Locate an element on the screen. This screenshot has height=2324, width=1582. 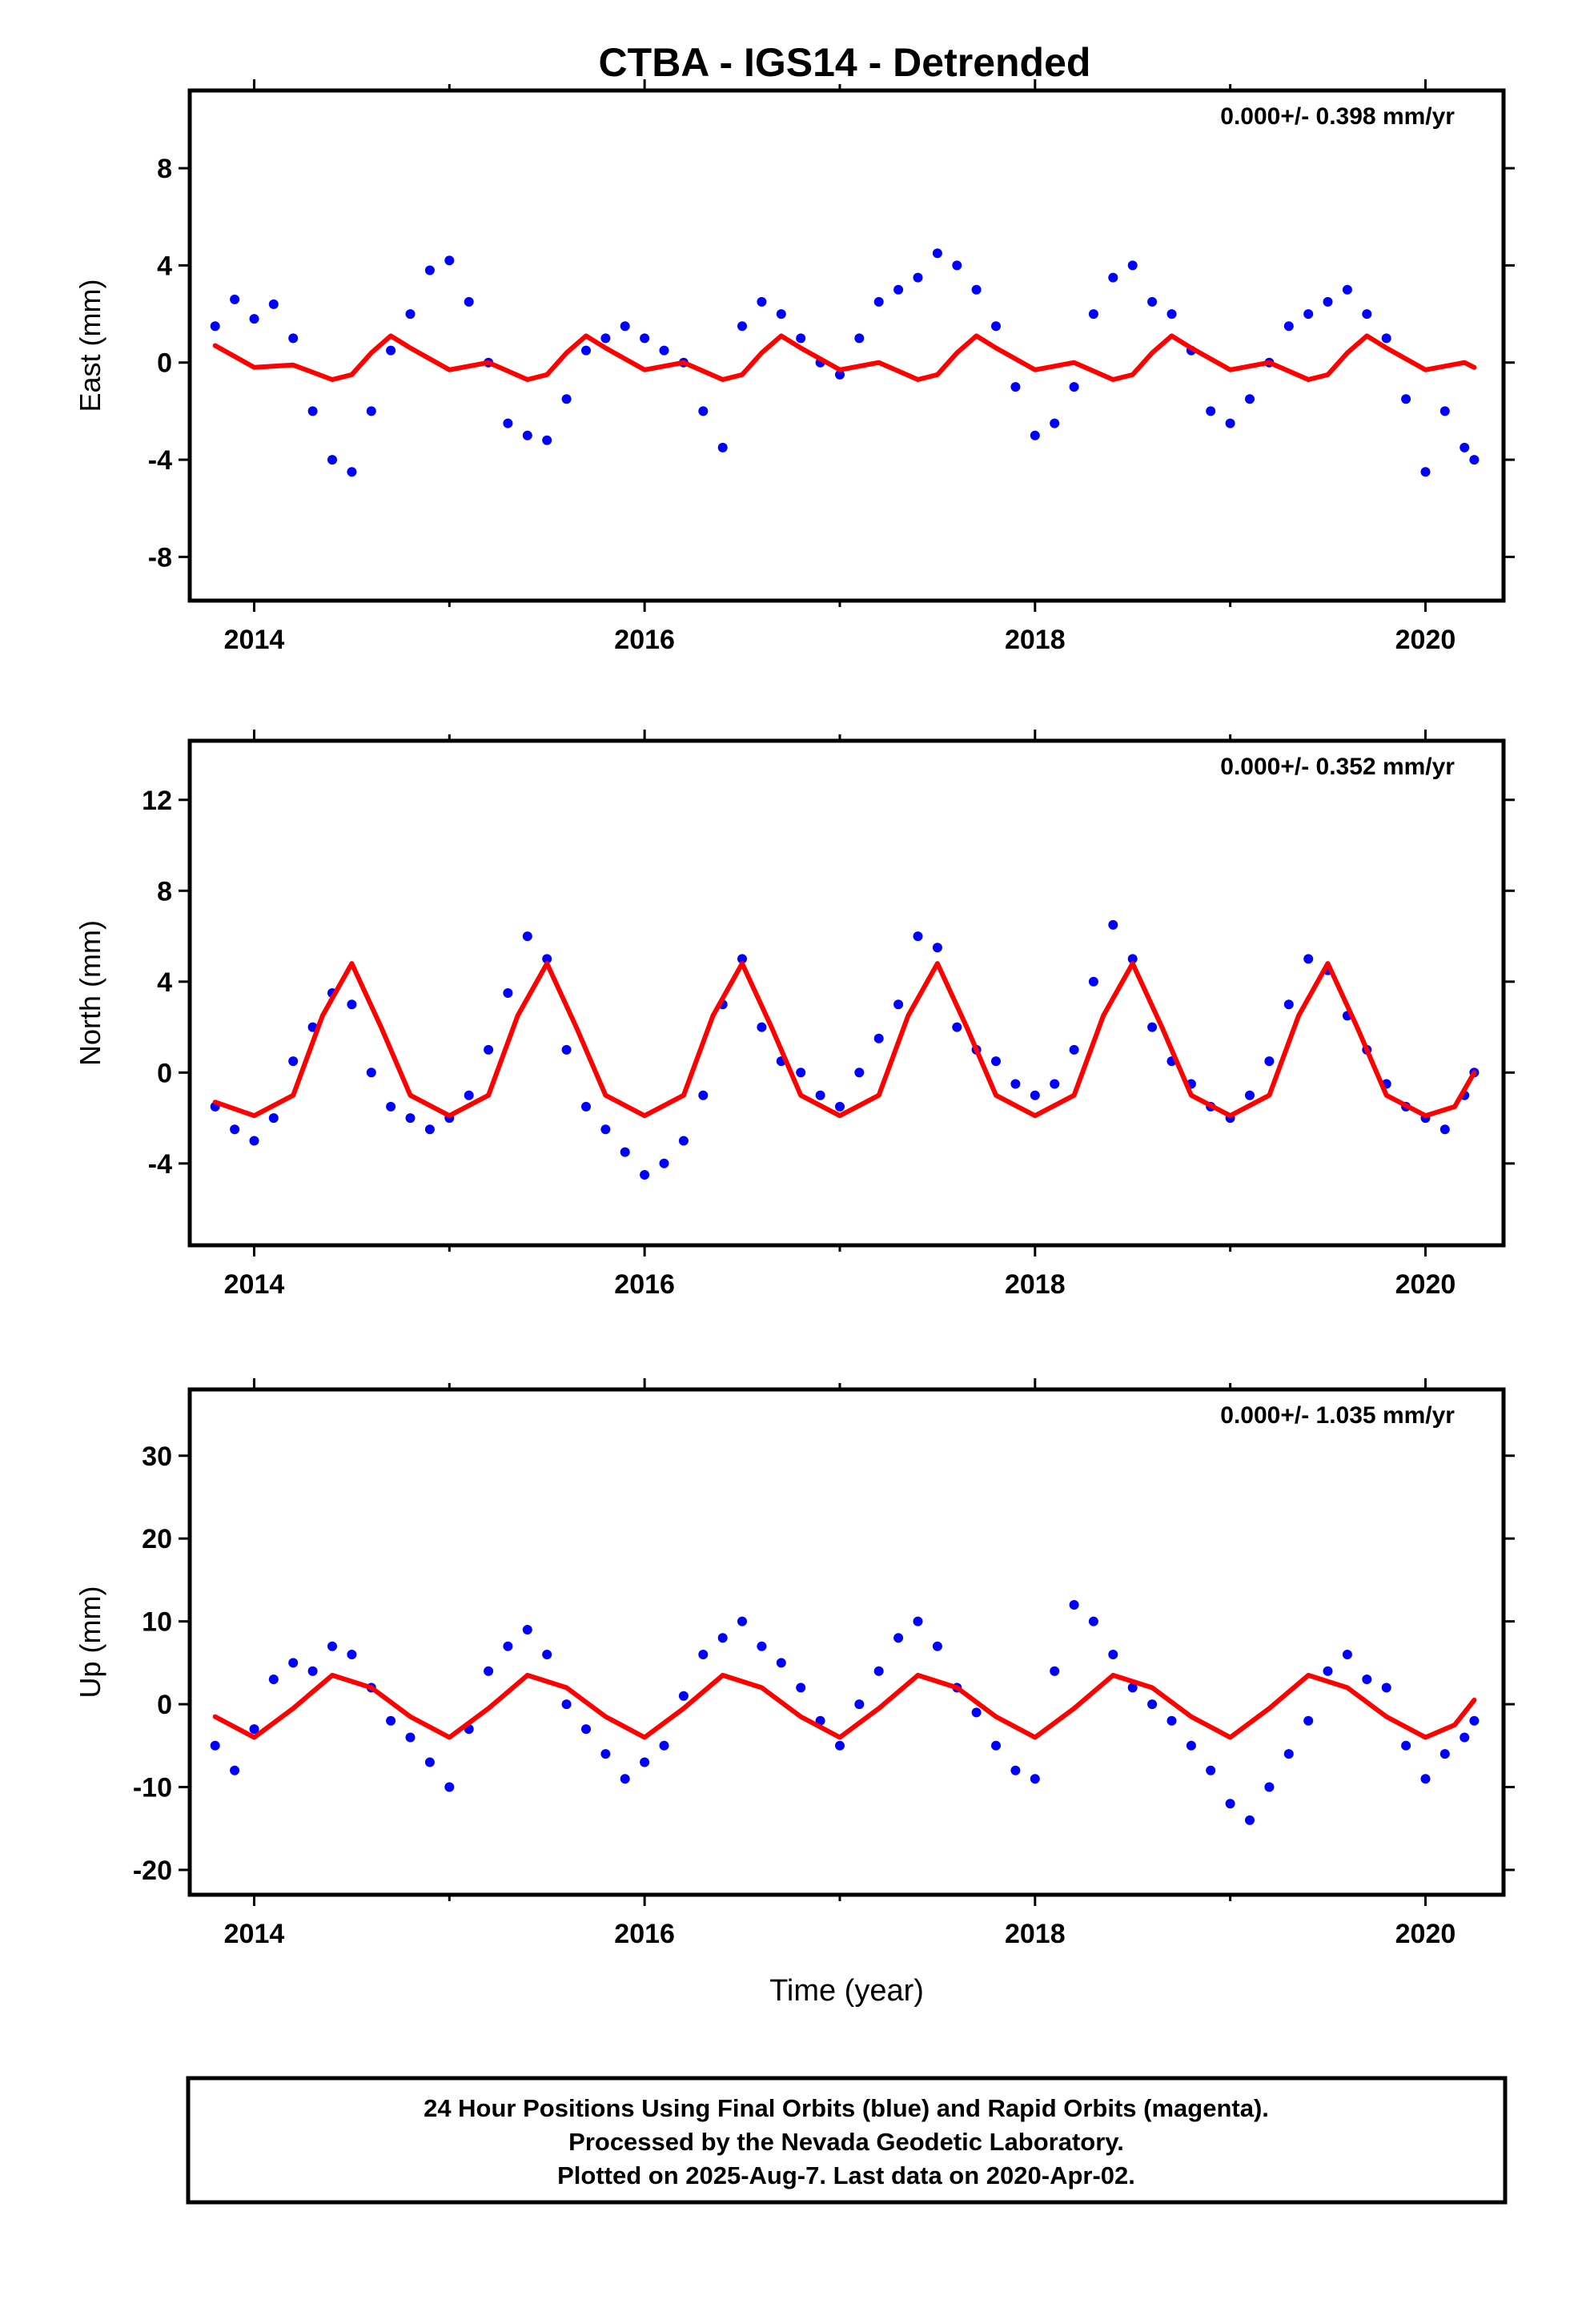
up-ytick-label: 30 is located at coordinates (157, 1456).